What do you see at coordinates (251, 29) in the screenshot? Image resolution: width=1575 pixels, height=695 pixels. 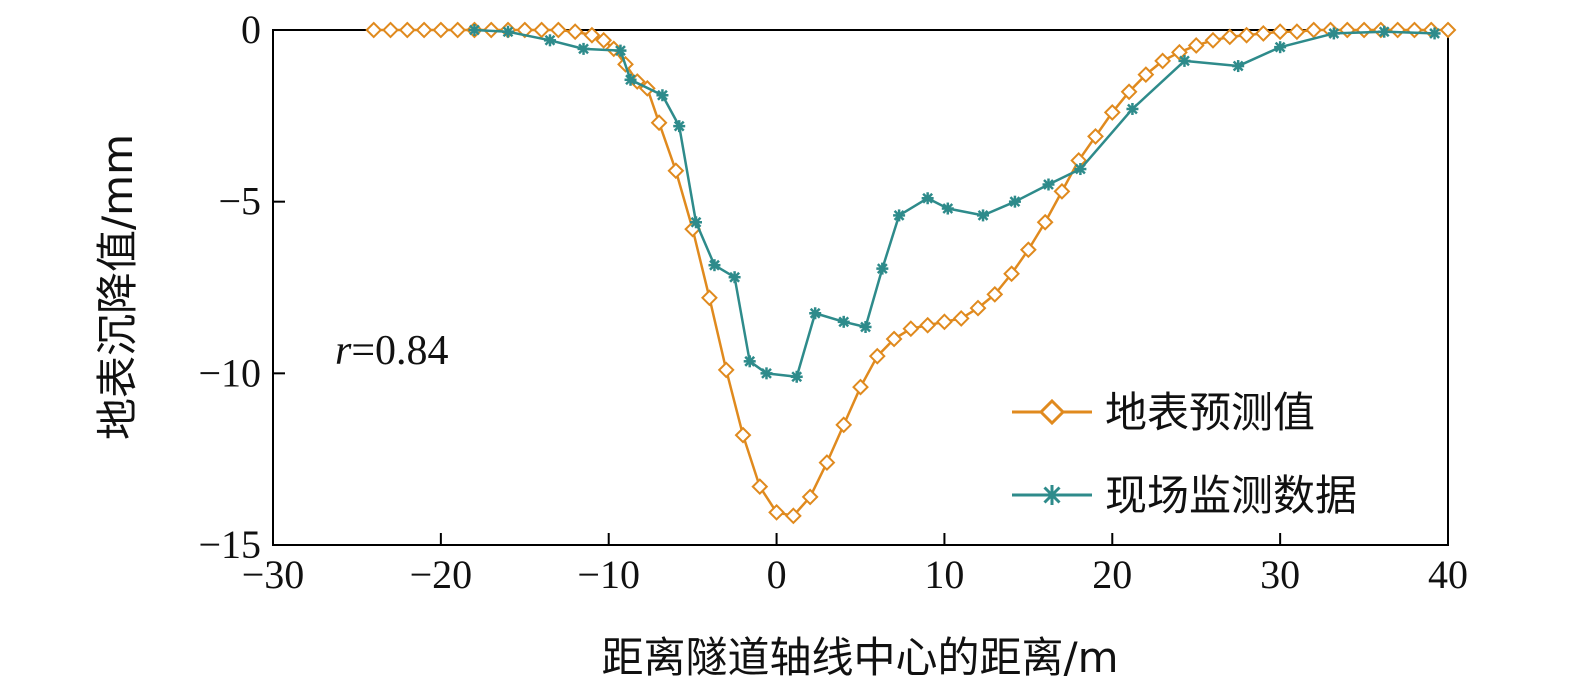 I see `y-tick-label: 0` at bounding box center [251, 29].